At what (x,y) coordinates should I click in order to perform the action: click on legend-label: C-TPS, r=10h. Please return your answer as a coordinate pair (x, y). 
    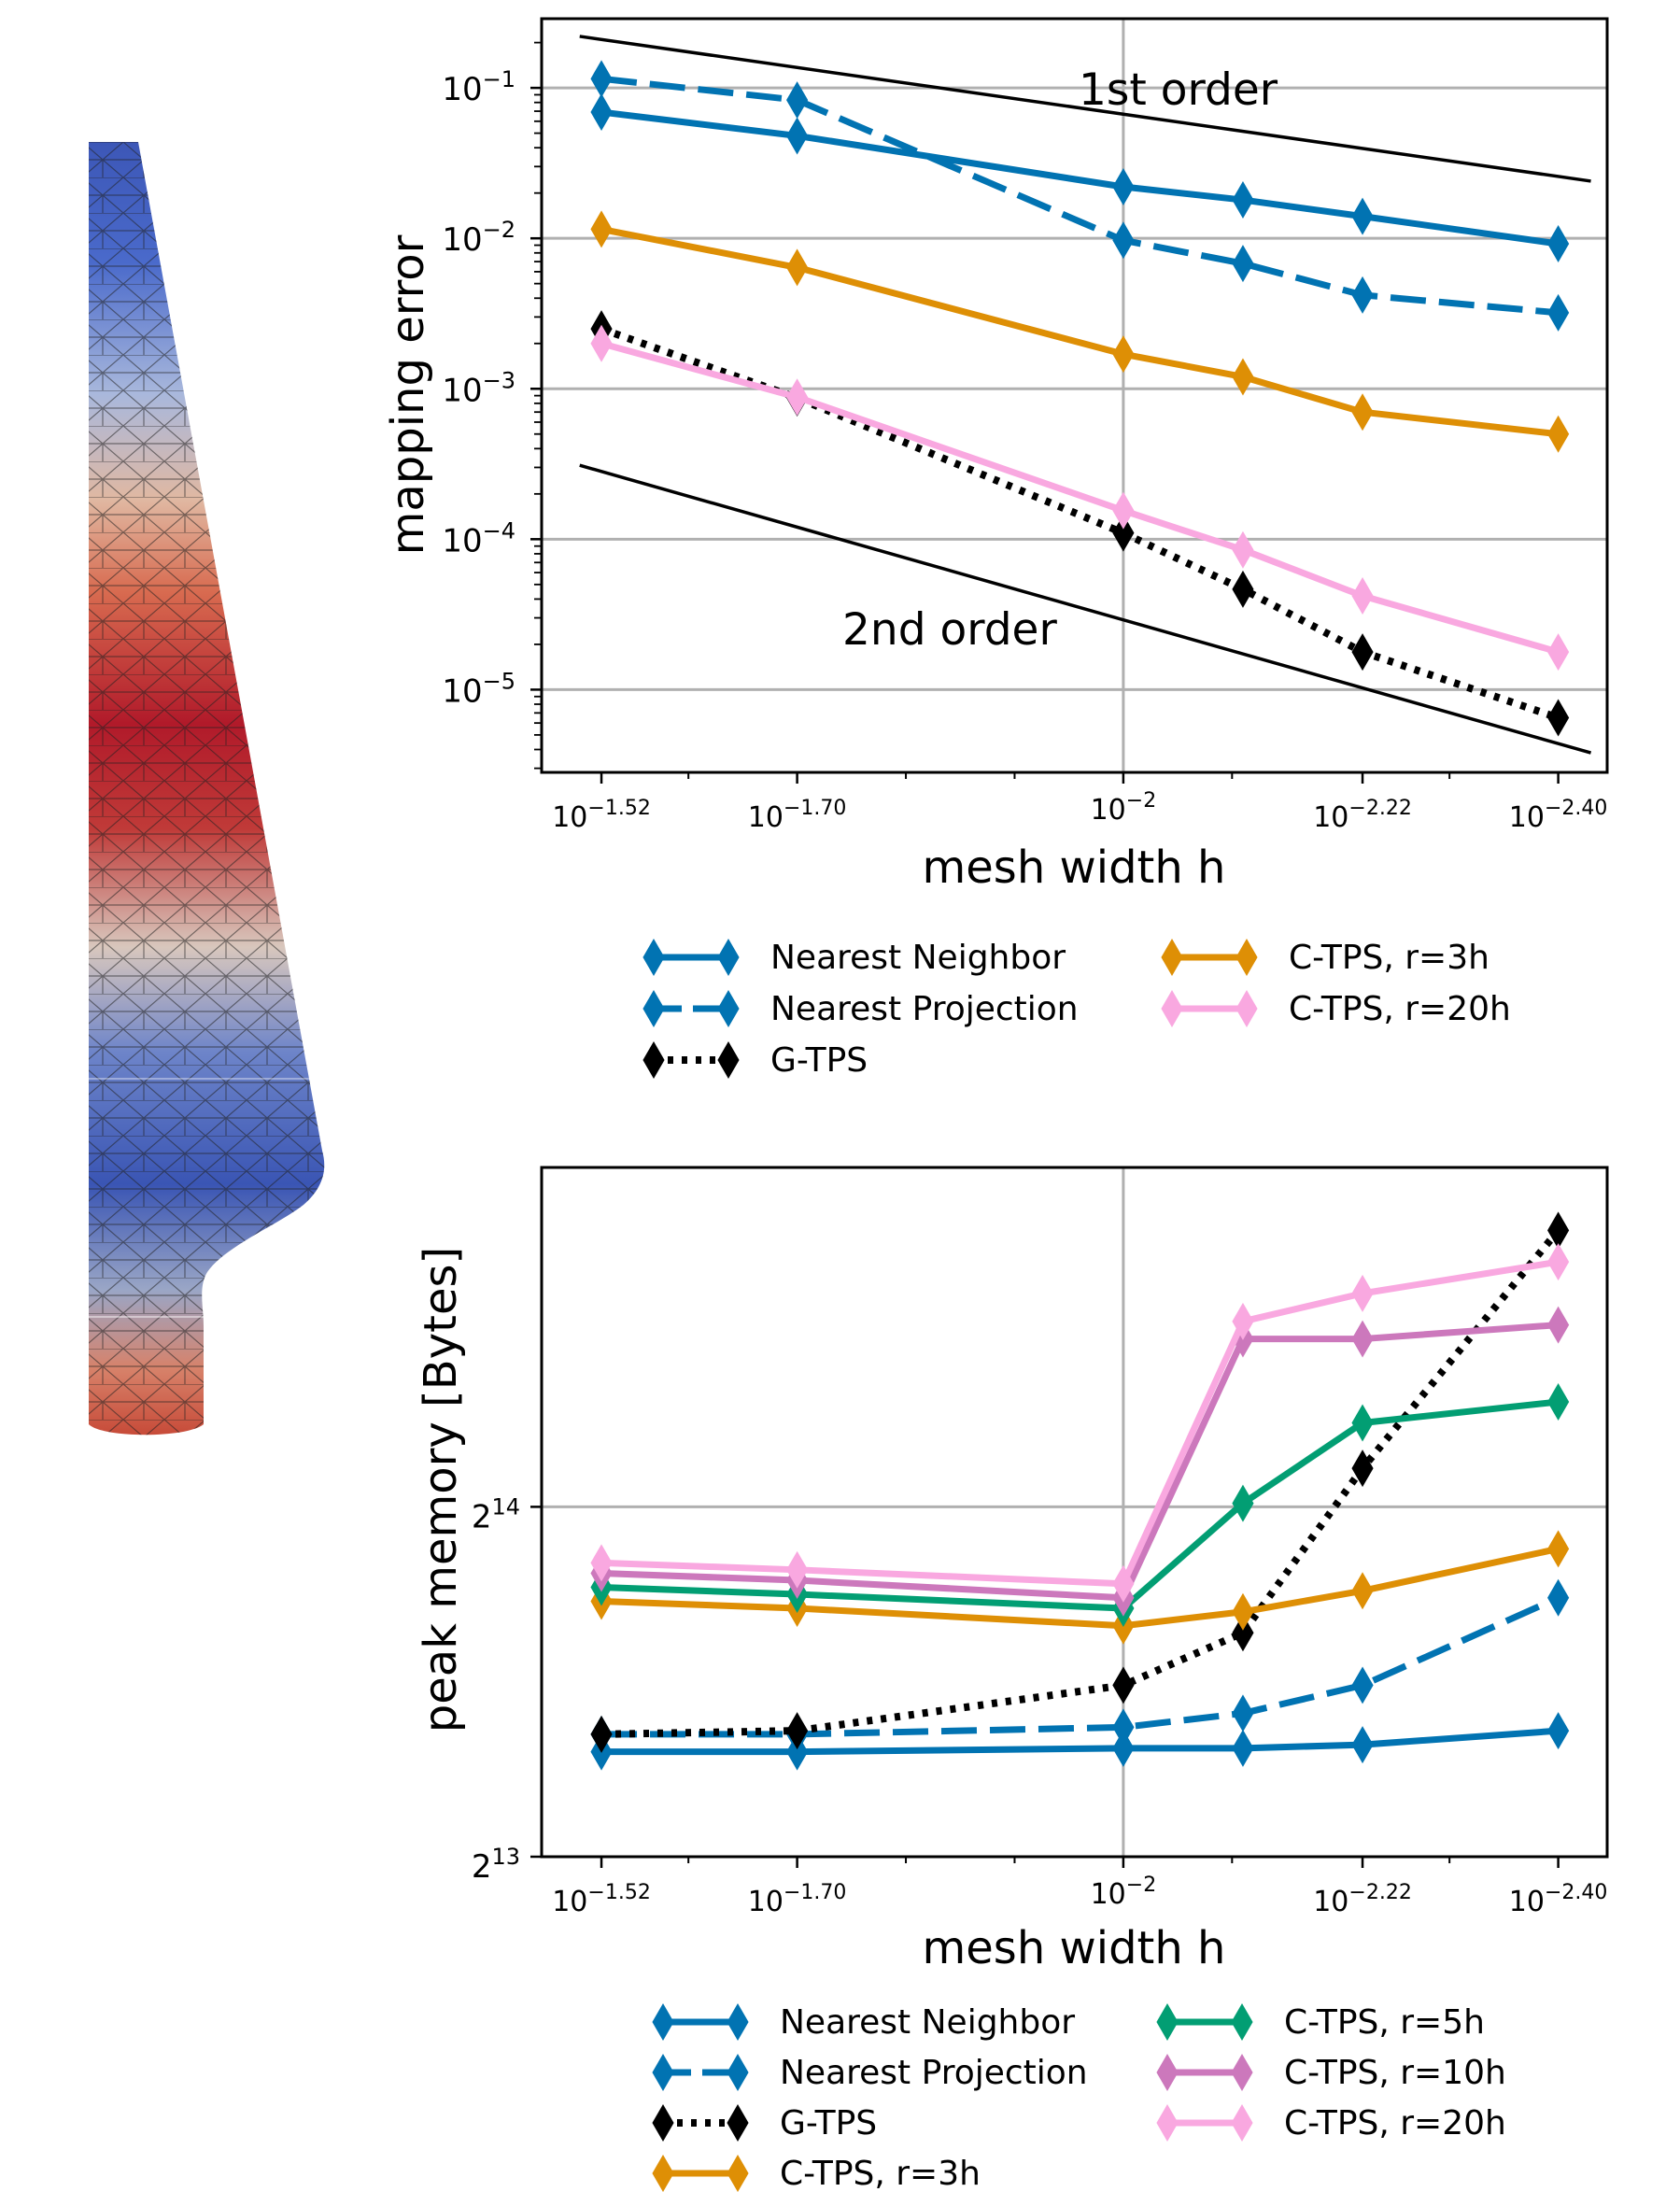
    Looking at the image, I should click on (1395, 2073).